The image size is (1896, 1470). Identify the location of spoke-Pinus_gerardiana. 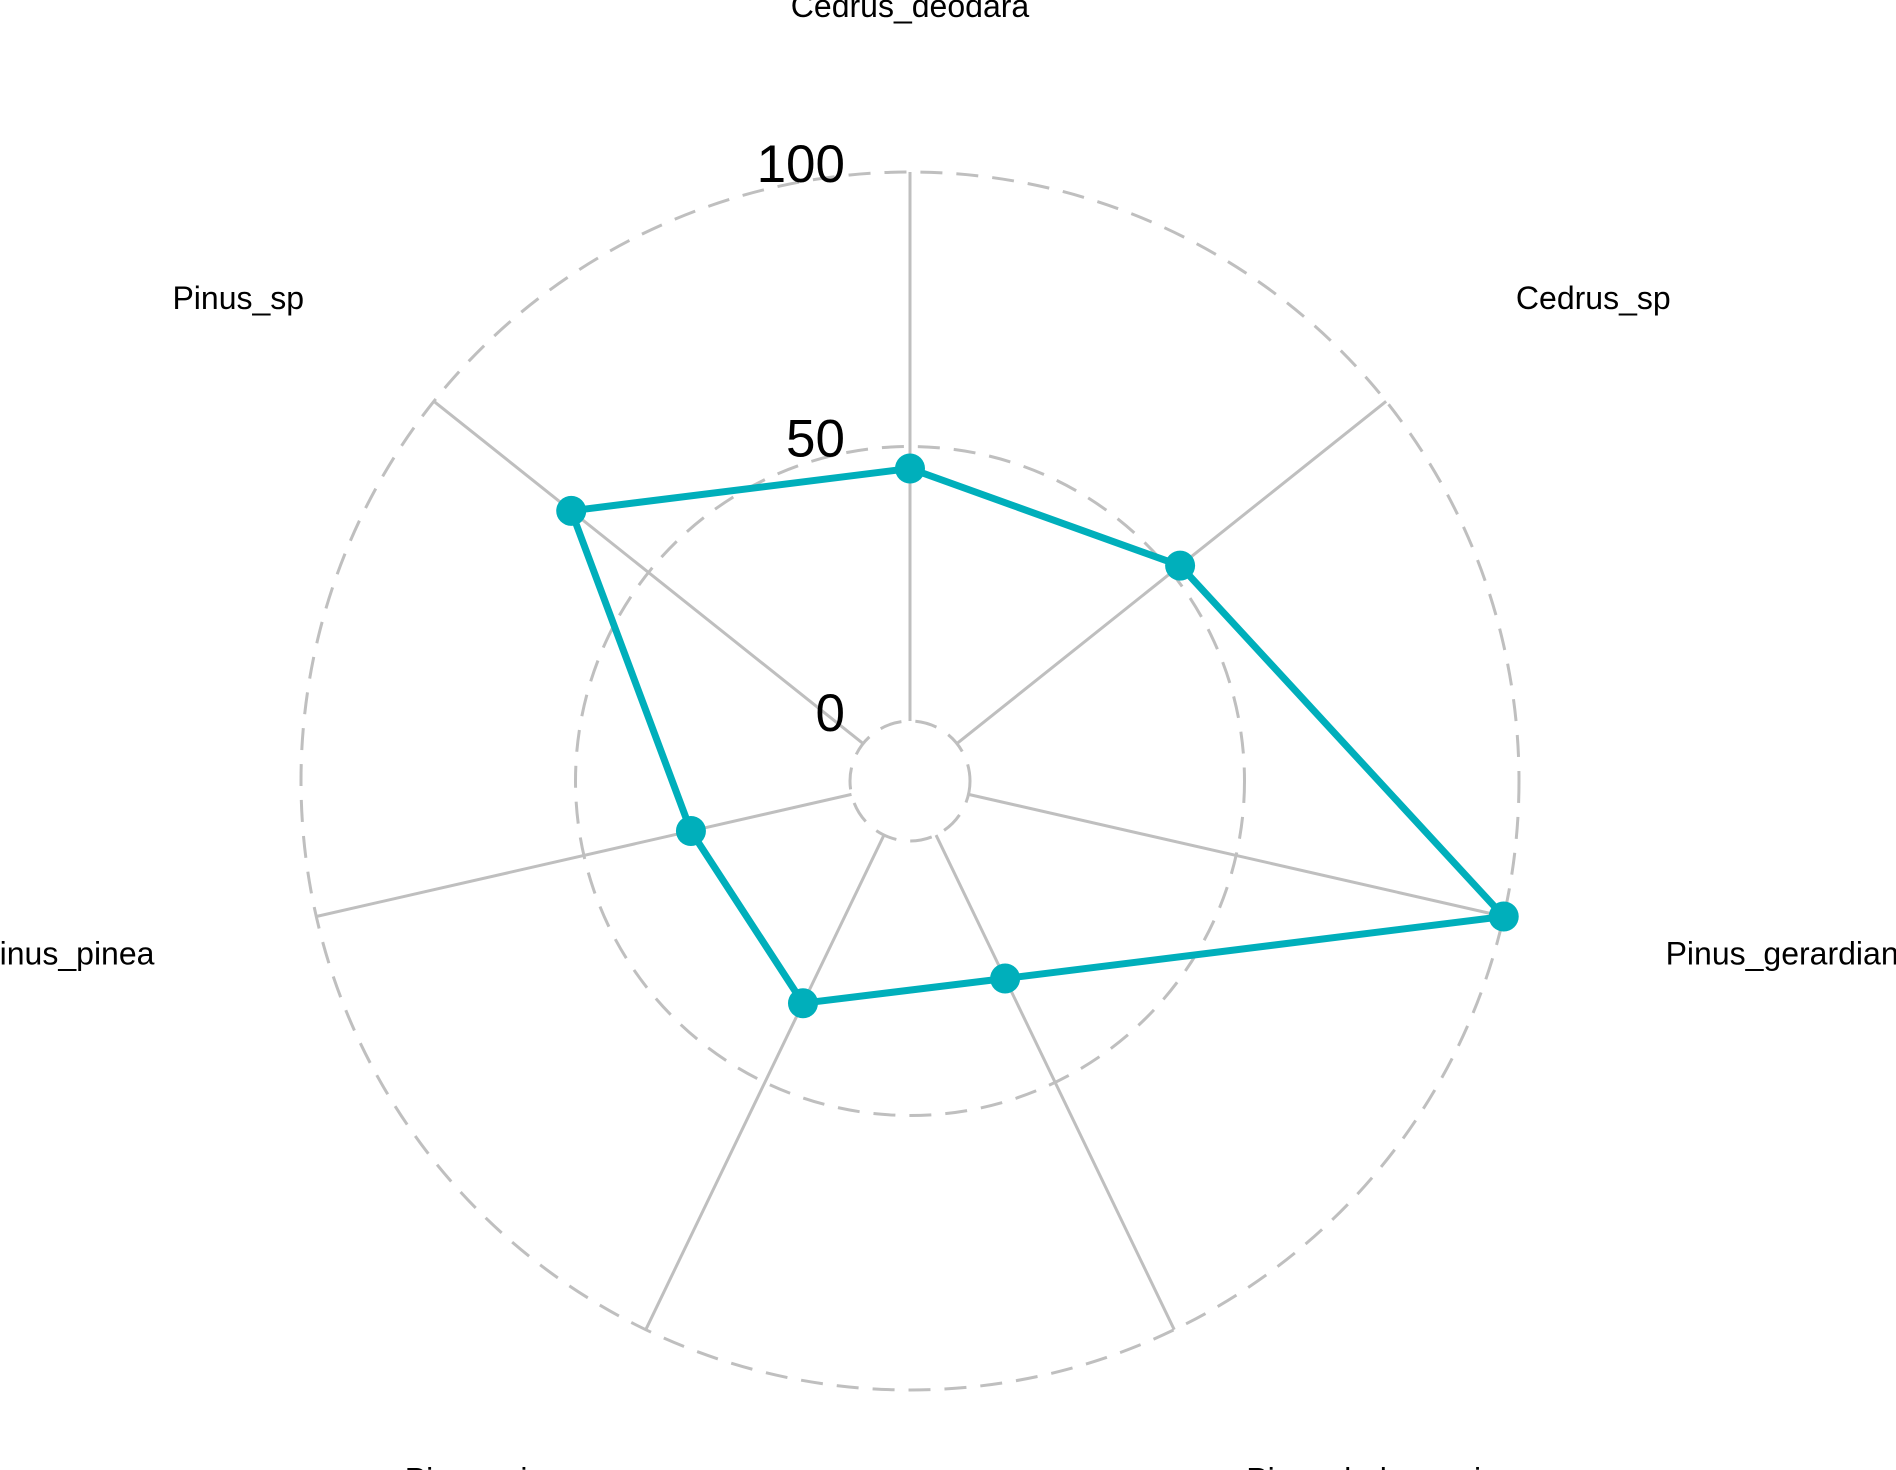
(1236, 855).